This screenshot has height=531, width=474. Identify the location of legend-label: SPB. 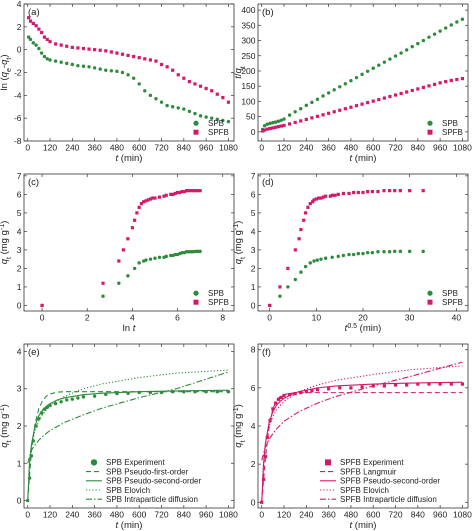
(216, 123).